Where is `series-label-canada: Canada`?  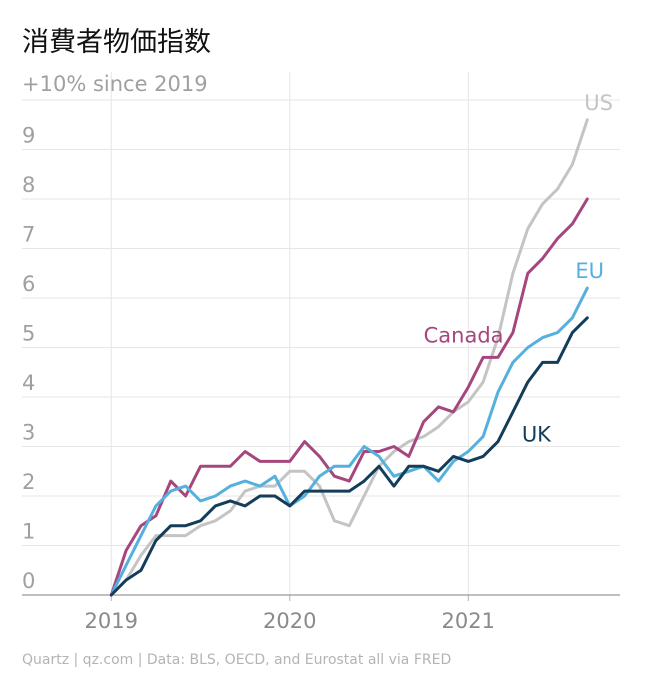
series-label-canada: Canada is located at coordinates (464, 336).